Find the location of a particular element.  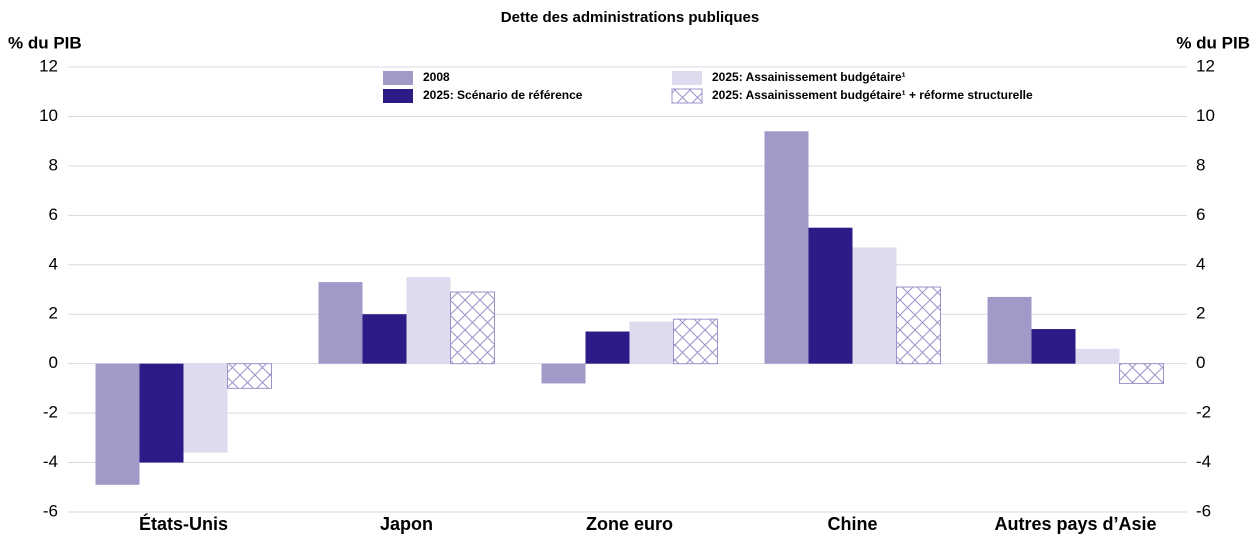

y2-tick-label: -2 is located at coordinates (1203, 412).